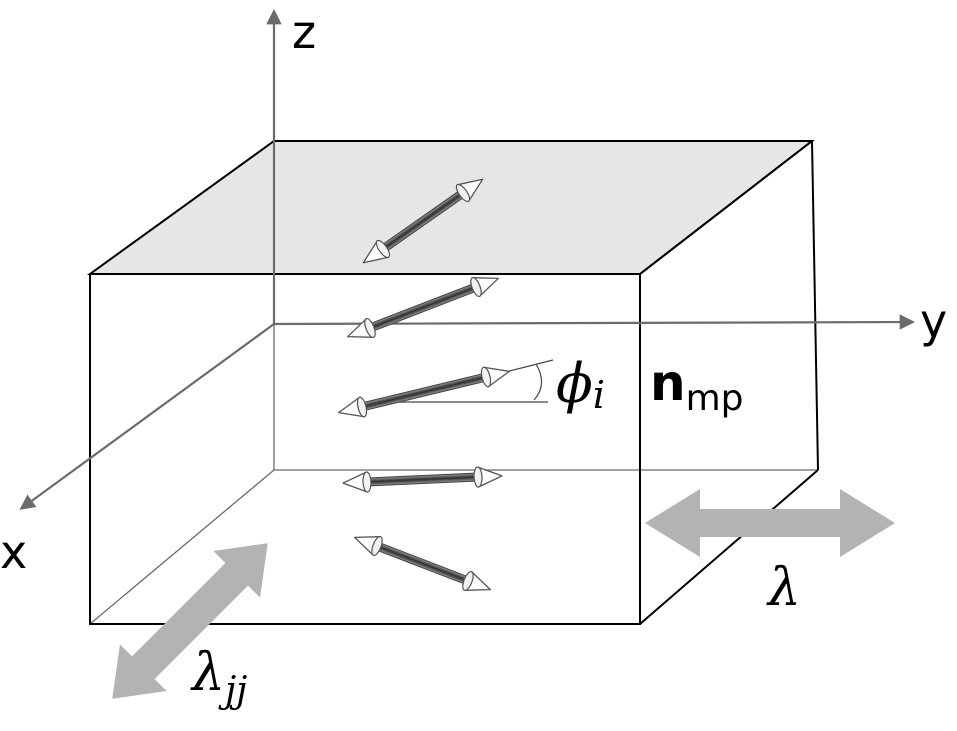 The image size is (957, 731). Describe the element at coordinates (218, 677) in the screenshot. I see `lambda-jj-label: λjj` at that location.